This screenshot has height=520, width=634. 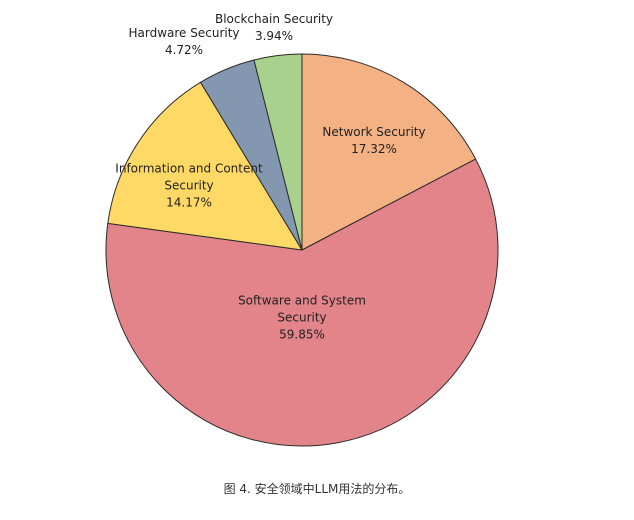 What do you see at coordinates (274, 36) in the screenshot?
I see `slice-percent-label: 3.94%` at bounding box center [274, 36].